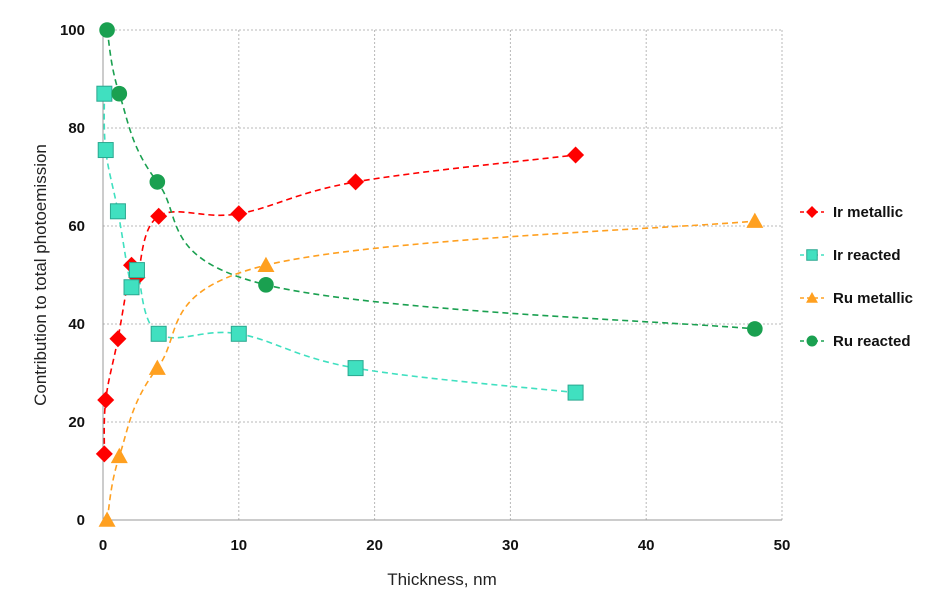 Image resolution: width=930 pixels, height=595 pixels. Describe the element at coordinates (76, 324) in the screenshot. I see `y-tick-label: 40` at that location.